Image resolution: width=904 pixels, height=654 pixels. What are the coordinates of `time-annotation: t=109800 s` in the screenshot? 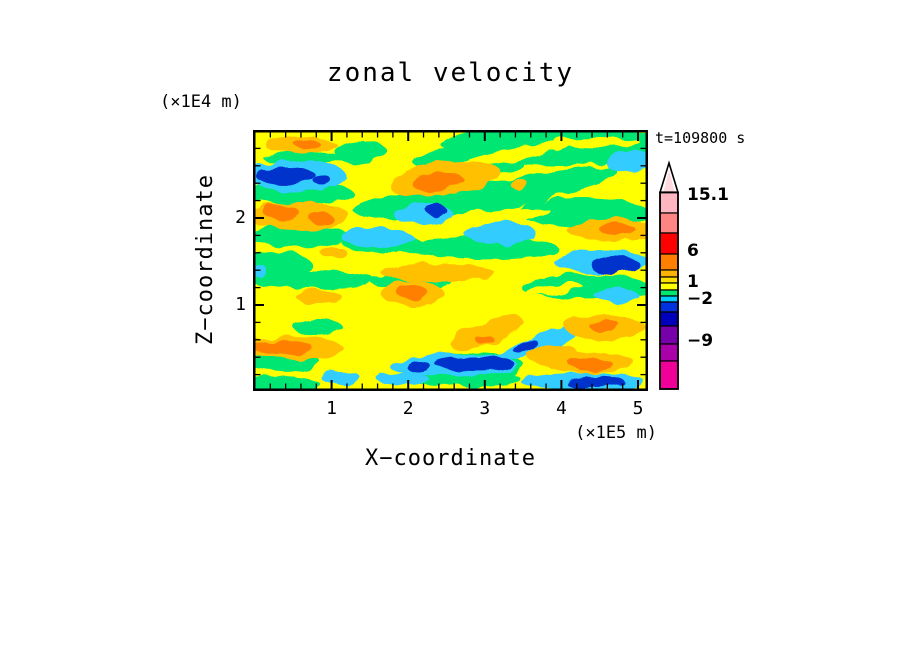 It's located at (700, 138).